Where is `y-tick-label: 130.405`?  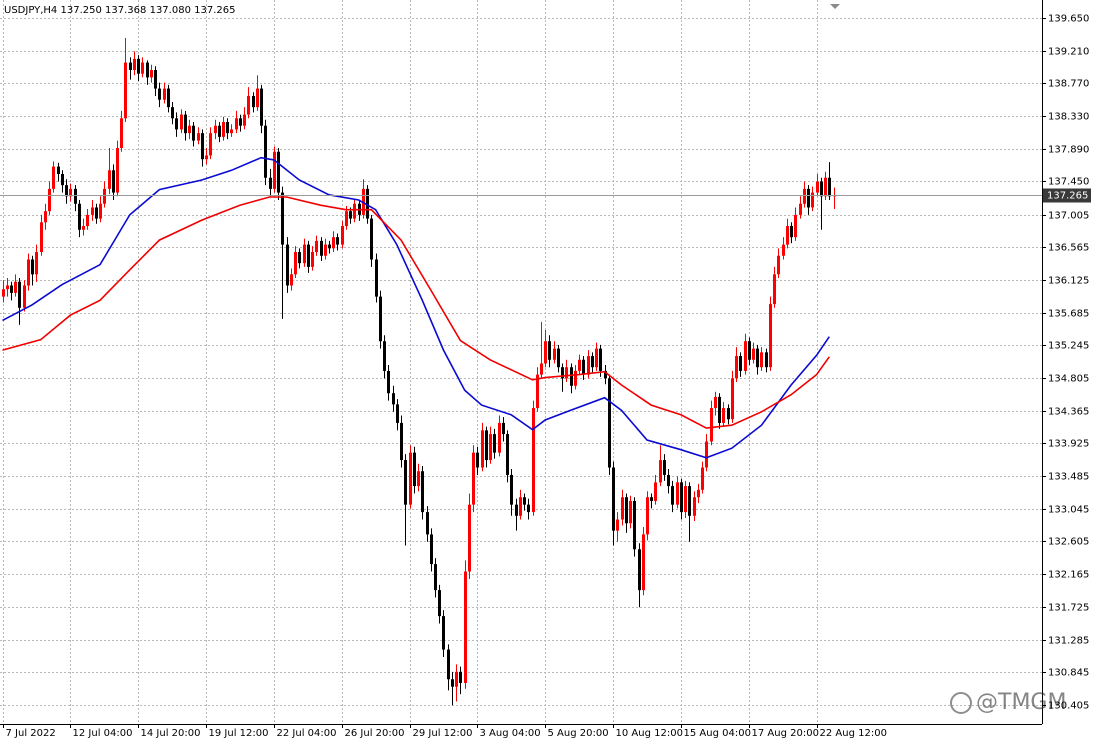
y-tick-label: 130.405 is located at coordinates (1068, 706).